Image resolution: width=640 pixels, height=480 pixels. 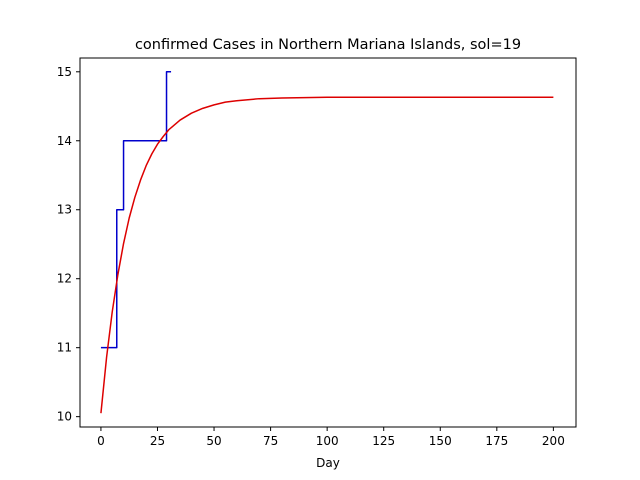 I want to click on y-tick-label: 15, so click(x=64, y=72).